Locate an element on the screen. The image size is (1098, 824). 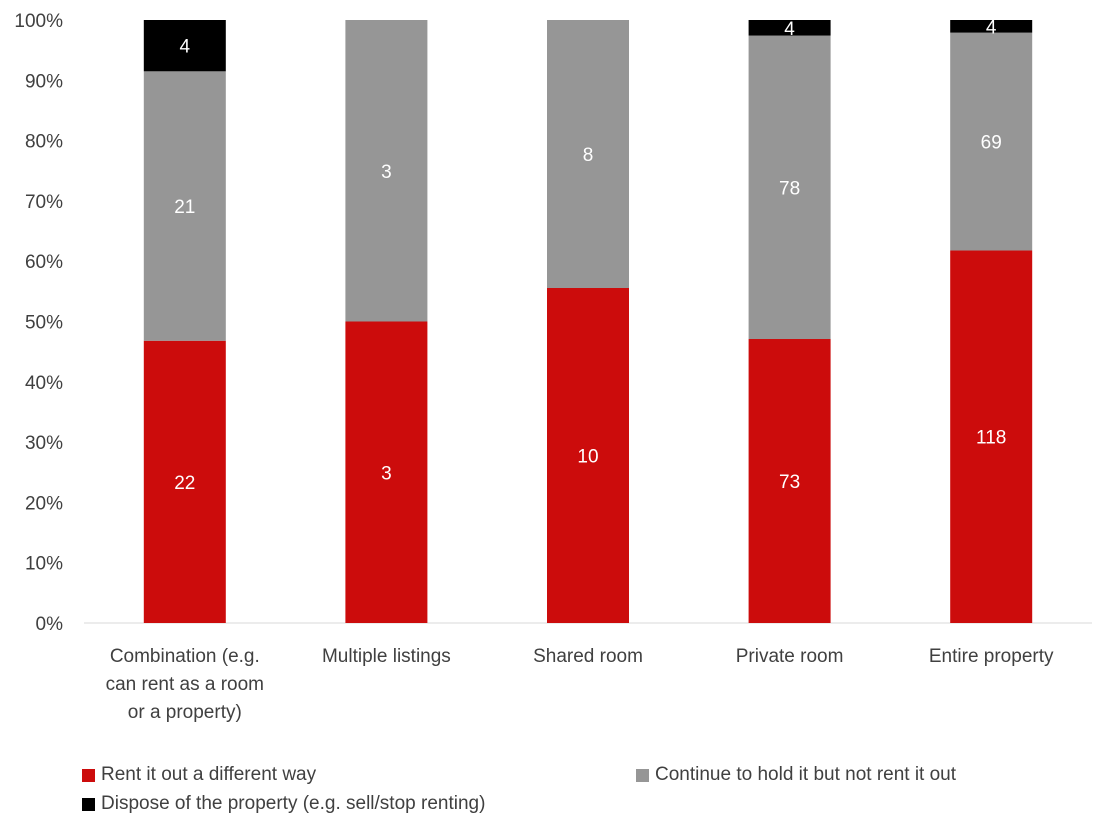
x-category-label: Shared room is located at coordinates (588, 656).